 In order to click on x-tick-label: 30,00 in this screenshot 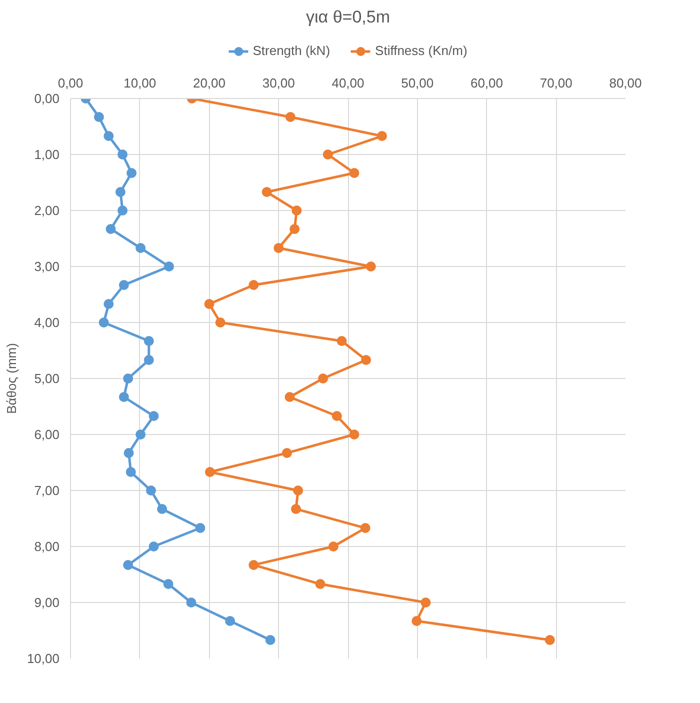, I will do `click(278, 83)`.